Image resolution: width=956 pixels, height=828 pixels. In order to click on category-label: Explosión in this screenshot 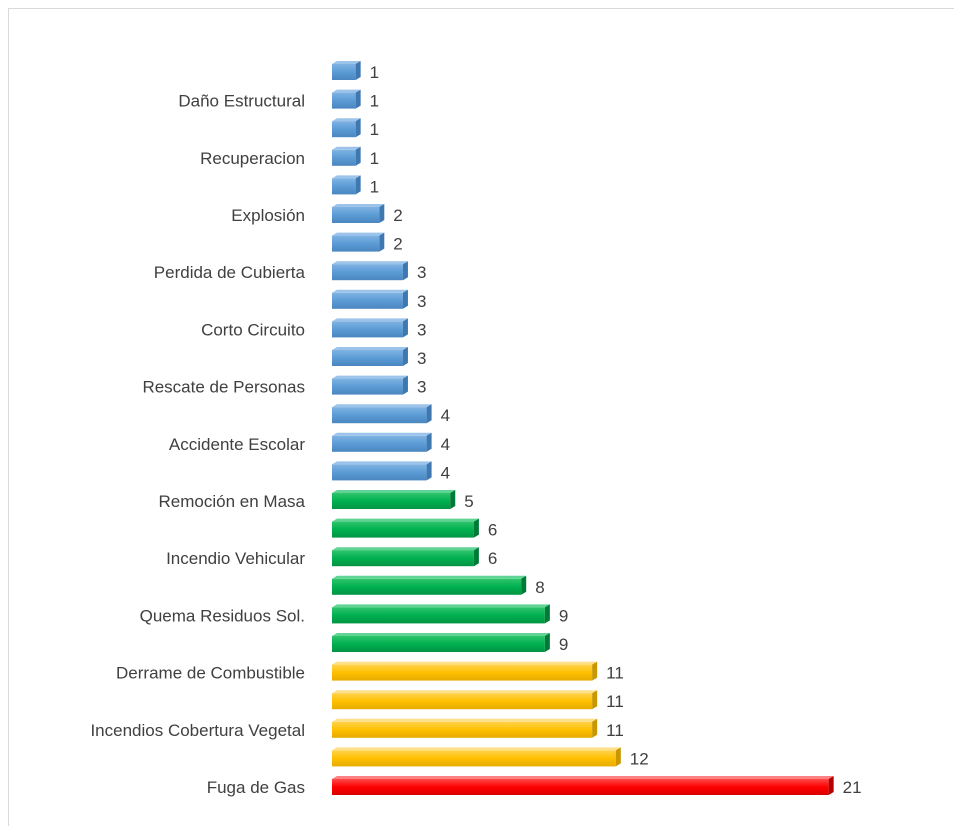, I will do `click(268, 215)`.